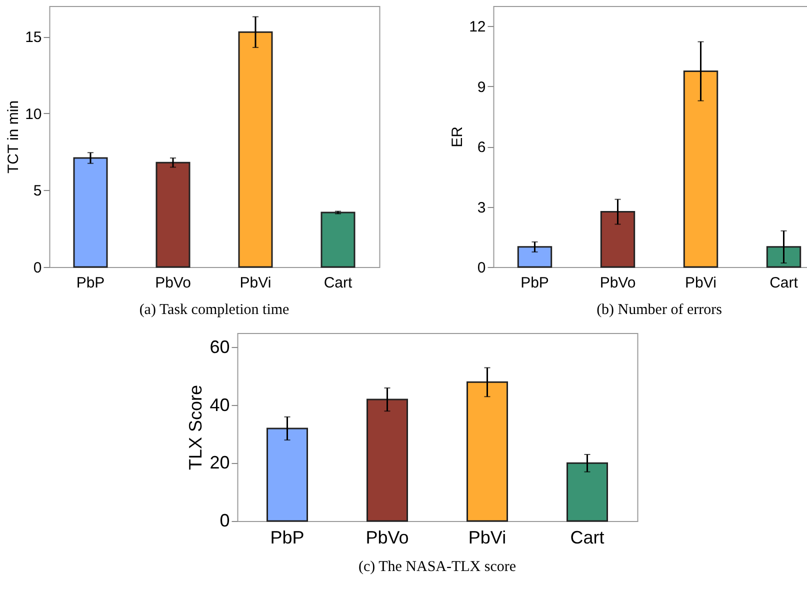 This screenshot has width=807, height=613. Describe the element at coordinates (481, 207) in the screenshot. I see `y-tick-label: 3` at that location.